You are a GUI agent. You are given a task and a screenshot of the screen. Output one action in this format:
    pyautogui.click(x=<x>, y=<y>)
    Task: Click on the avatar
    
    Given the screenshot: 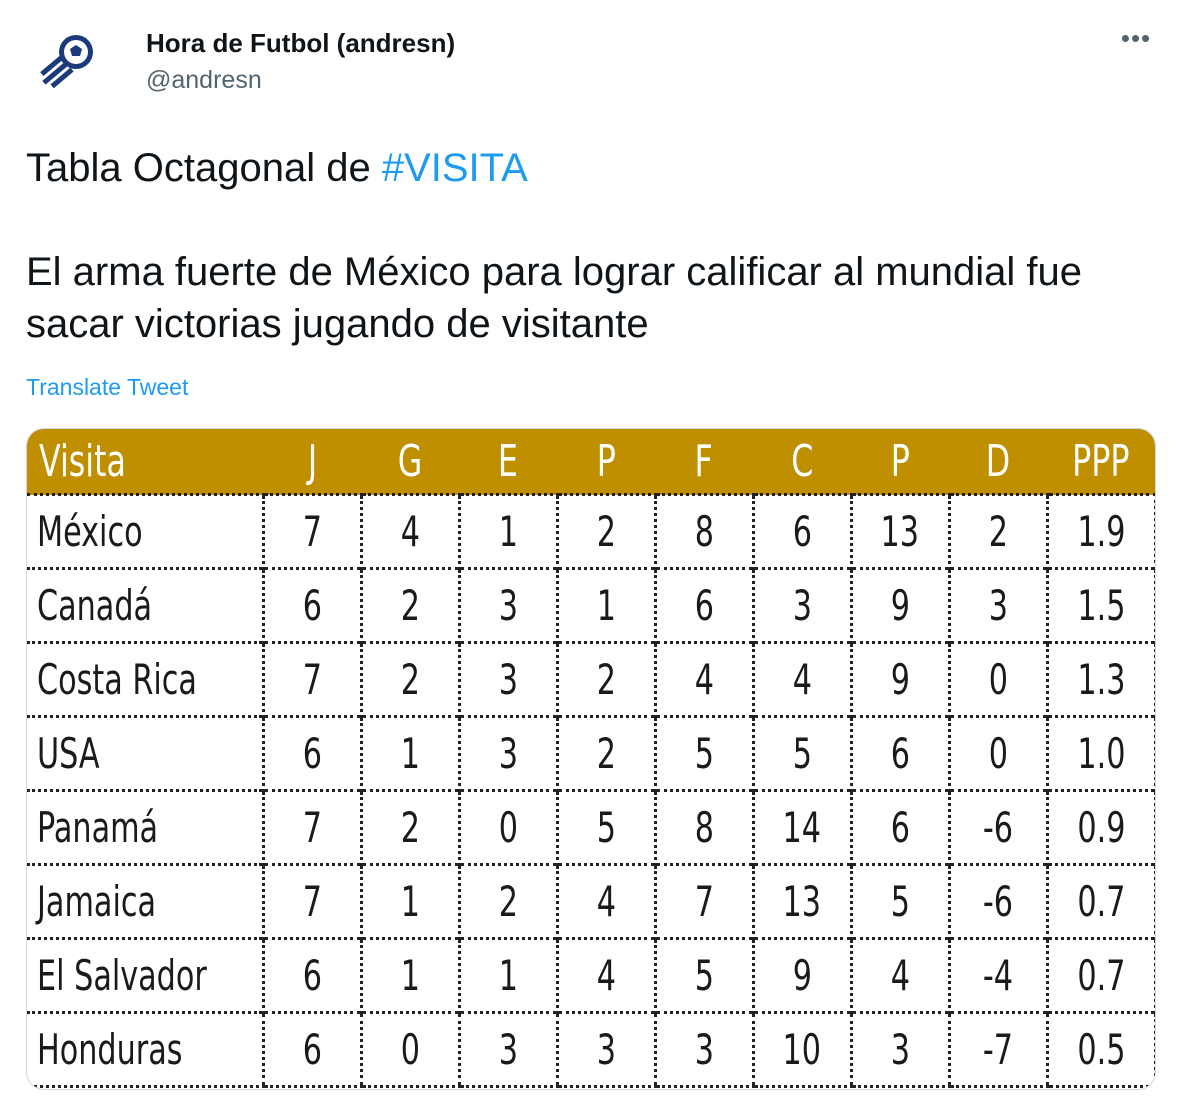 What is the action you would take?
    pyautogui.click(x=64, y=60)
    